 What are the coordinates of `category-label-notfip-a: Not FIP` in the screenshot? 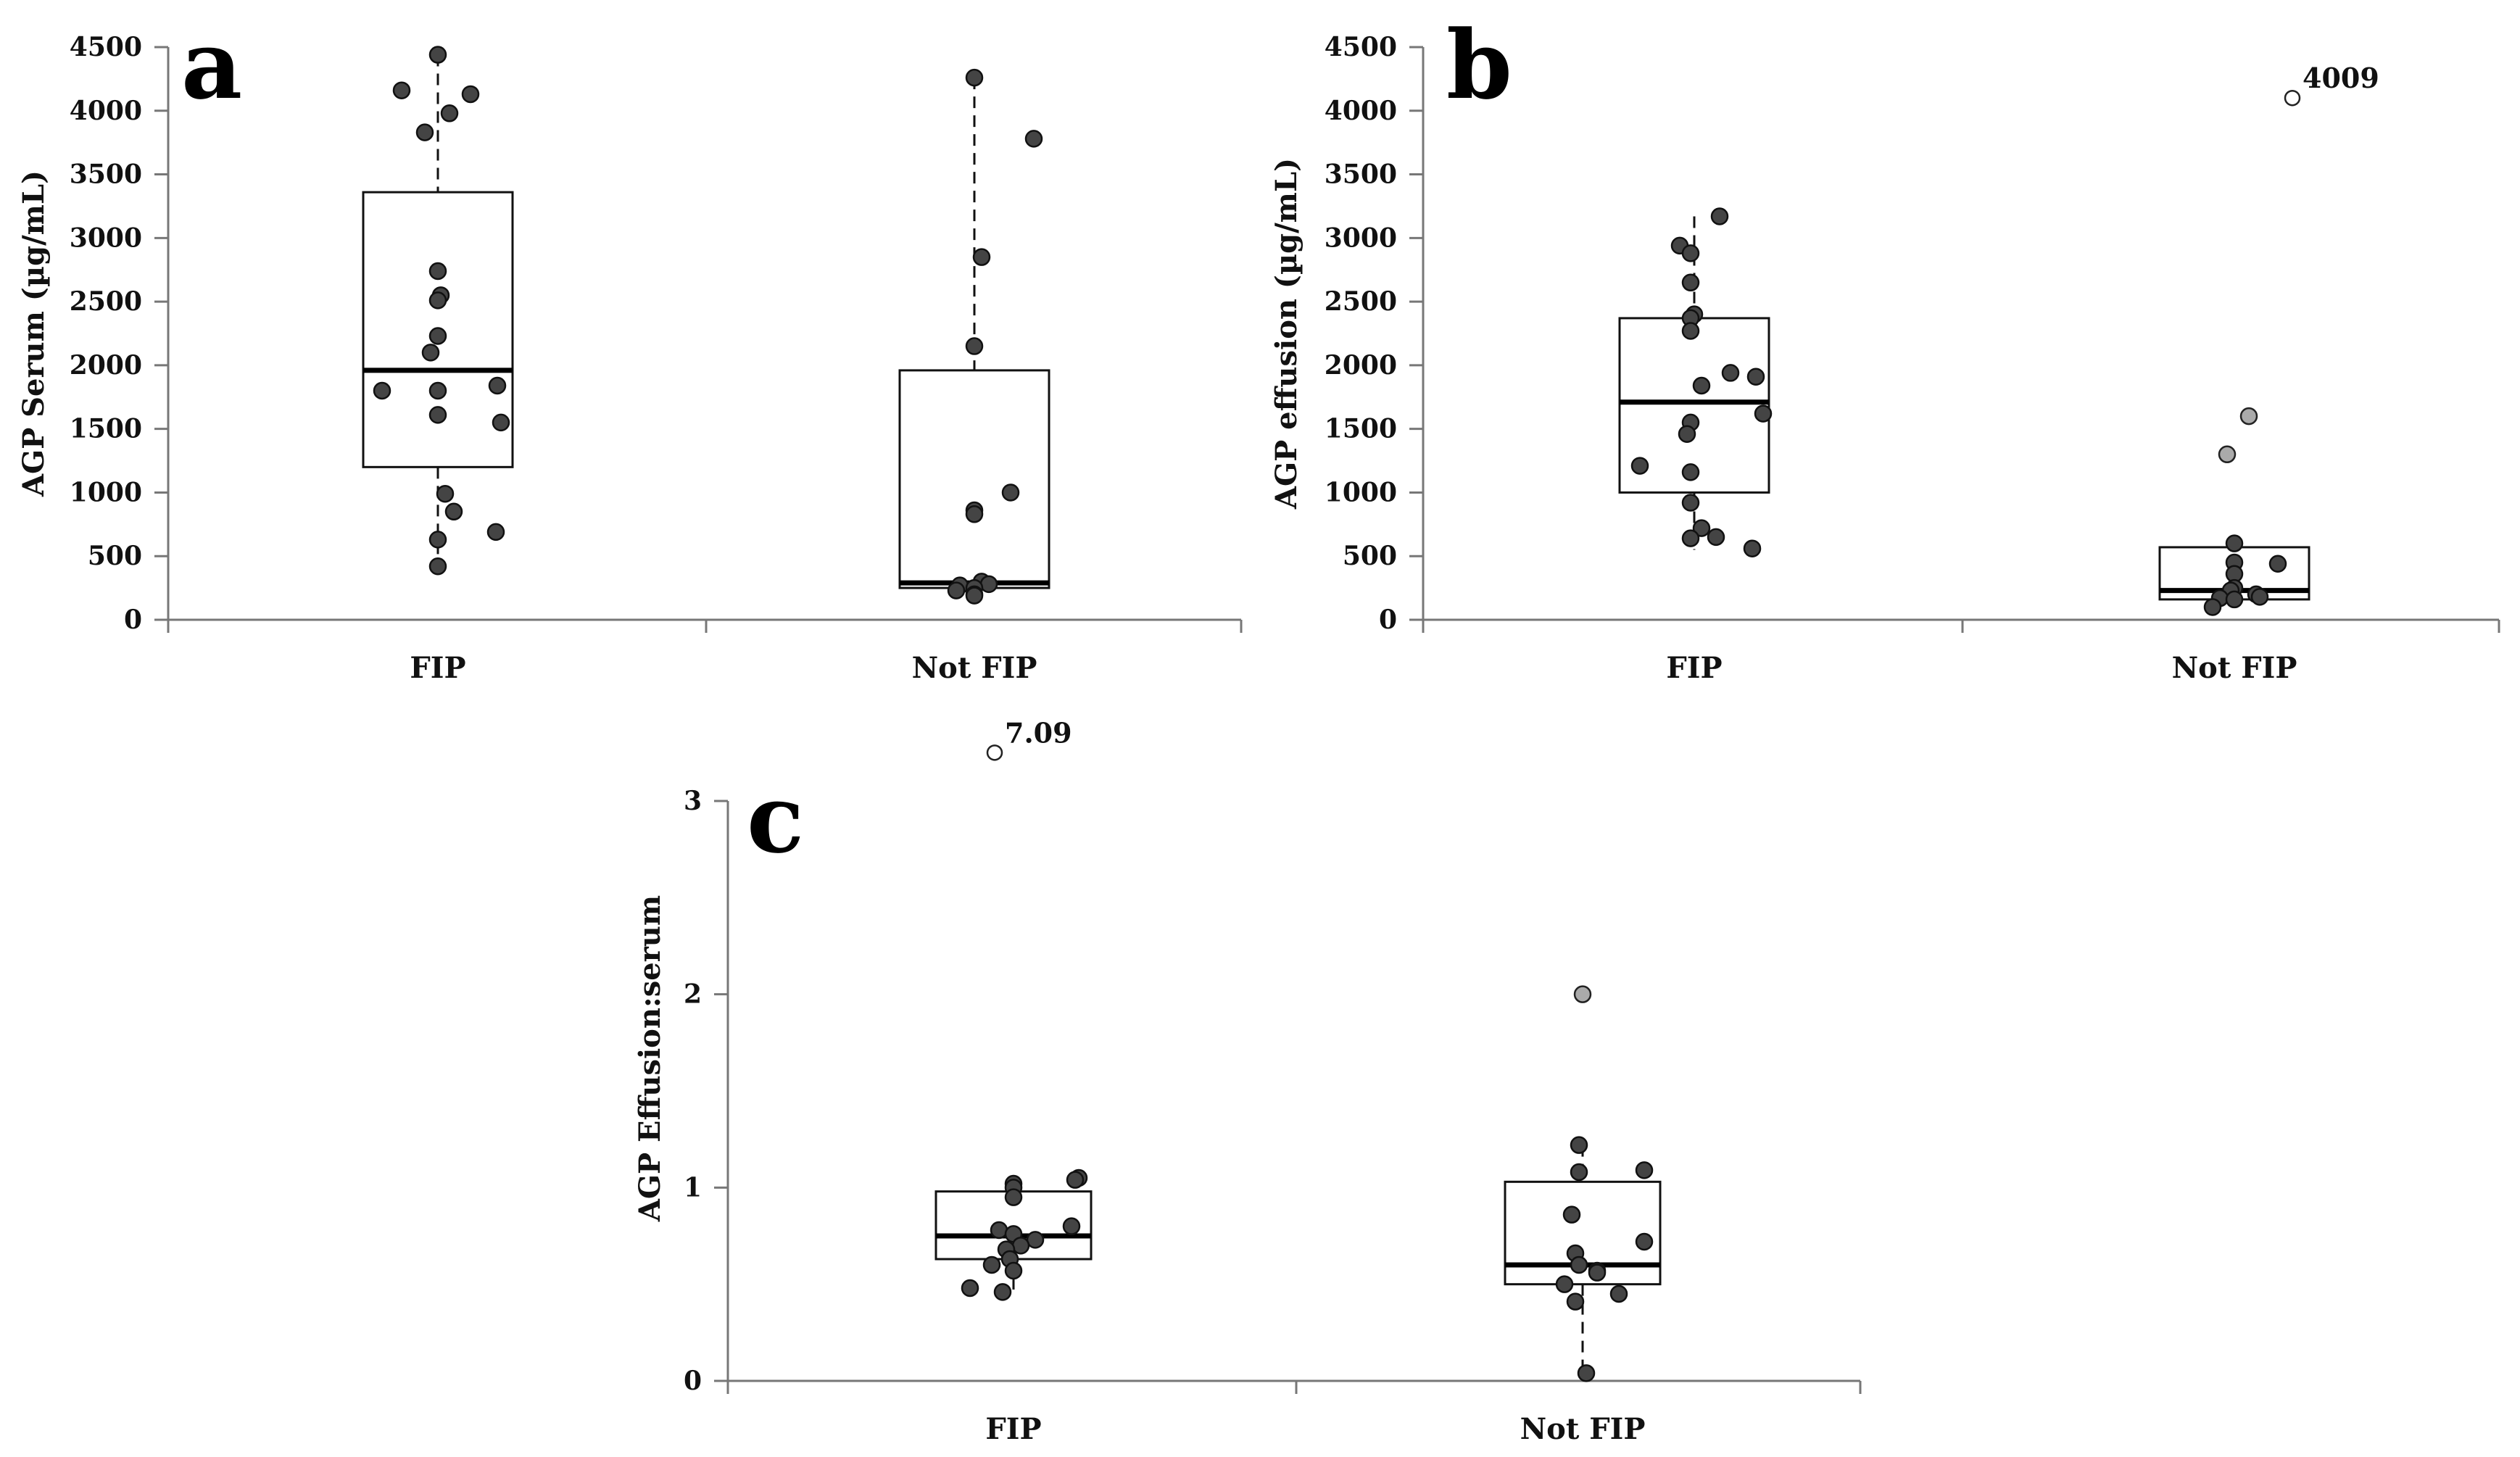 It's located at (974, 668).